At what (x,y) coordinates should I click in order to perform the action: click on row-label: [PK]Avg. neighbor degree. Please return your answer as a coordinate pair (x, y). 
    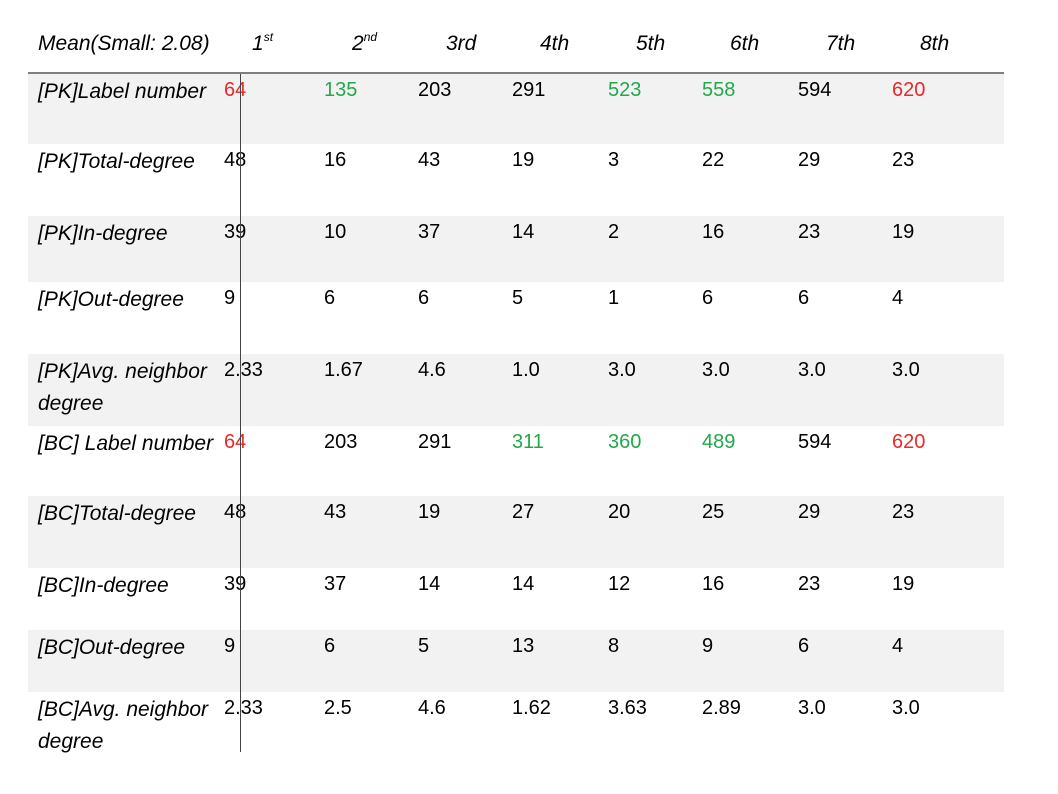
    Looking at the image, I should click on (122, 387).